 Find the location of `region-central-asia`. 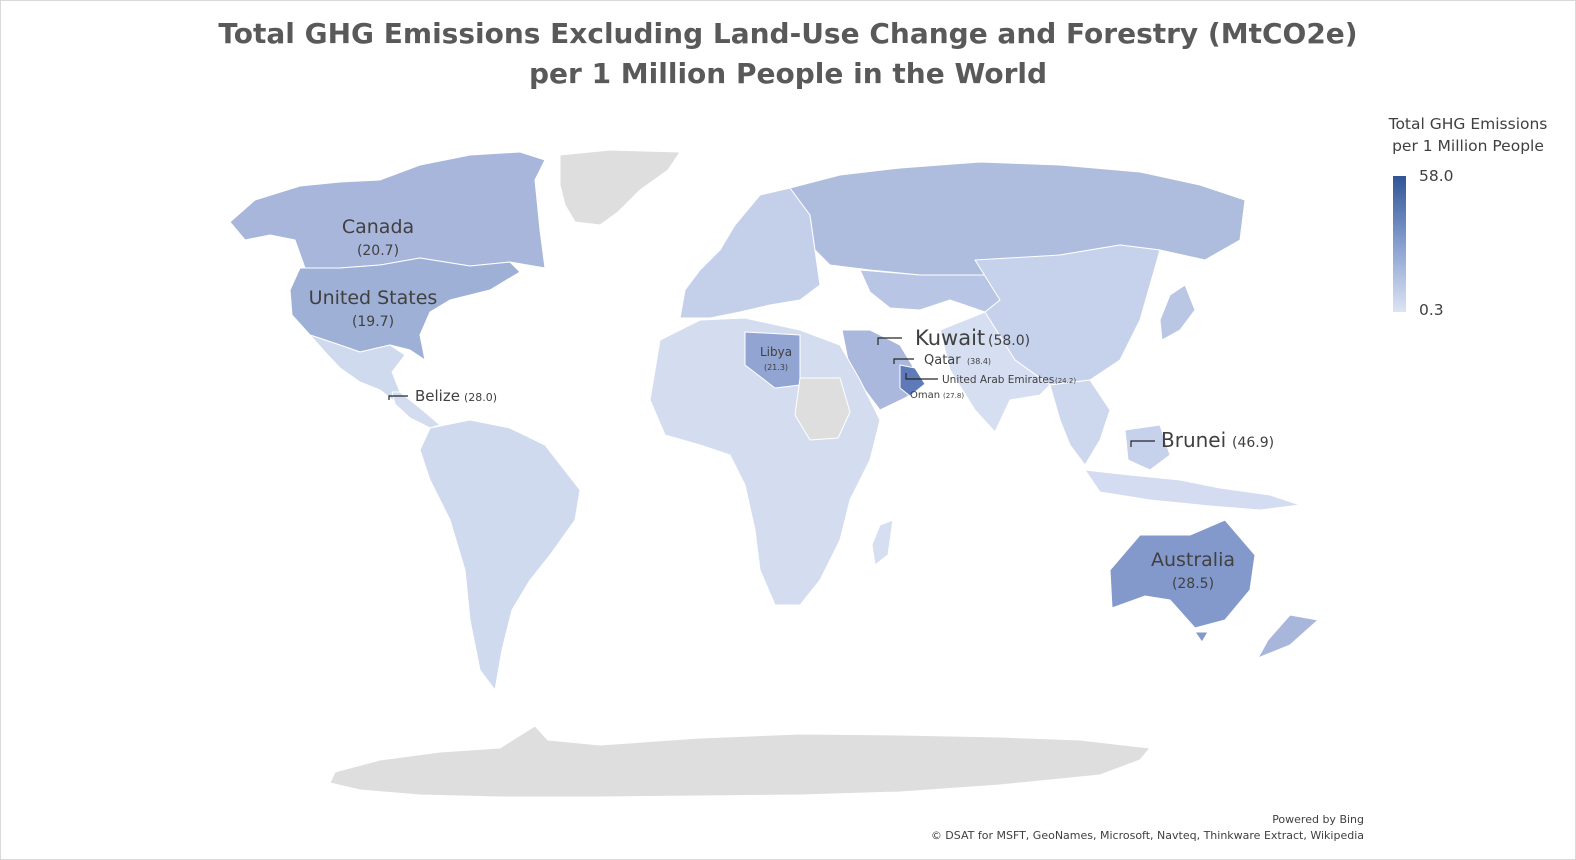

region-central-asia is located at coordinates (930, 291).